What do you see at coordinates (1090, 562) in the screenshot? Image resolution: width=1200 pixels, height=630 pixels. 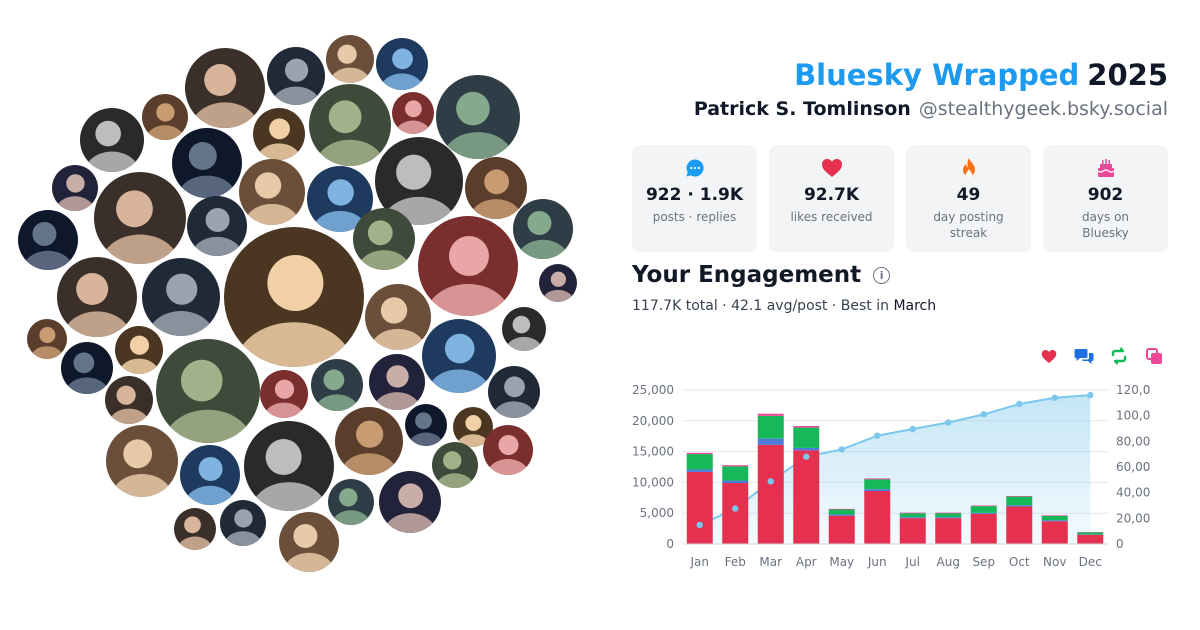 I see `x-tick-label: Dec` at bounding box center [1090, 562].